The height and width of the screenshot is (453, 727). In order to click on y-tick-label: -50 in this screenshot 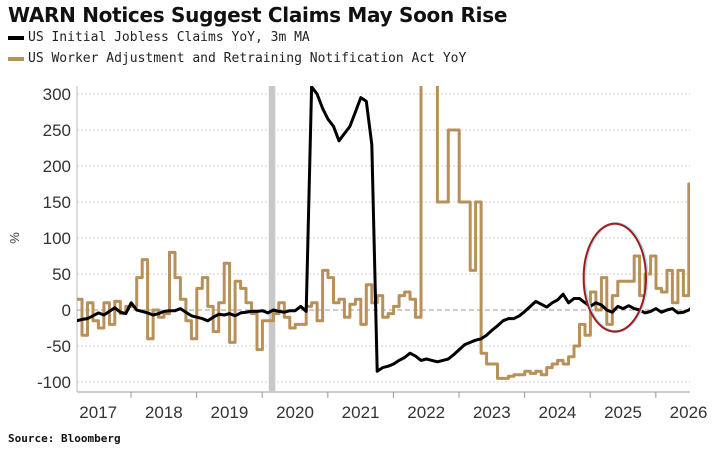, I will do `click(58, 346)`.